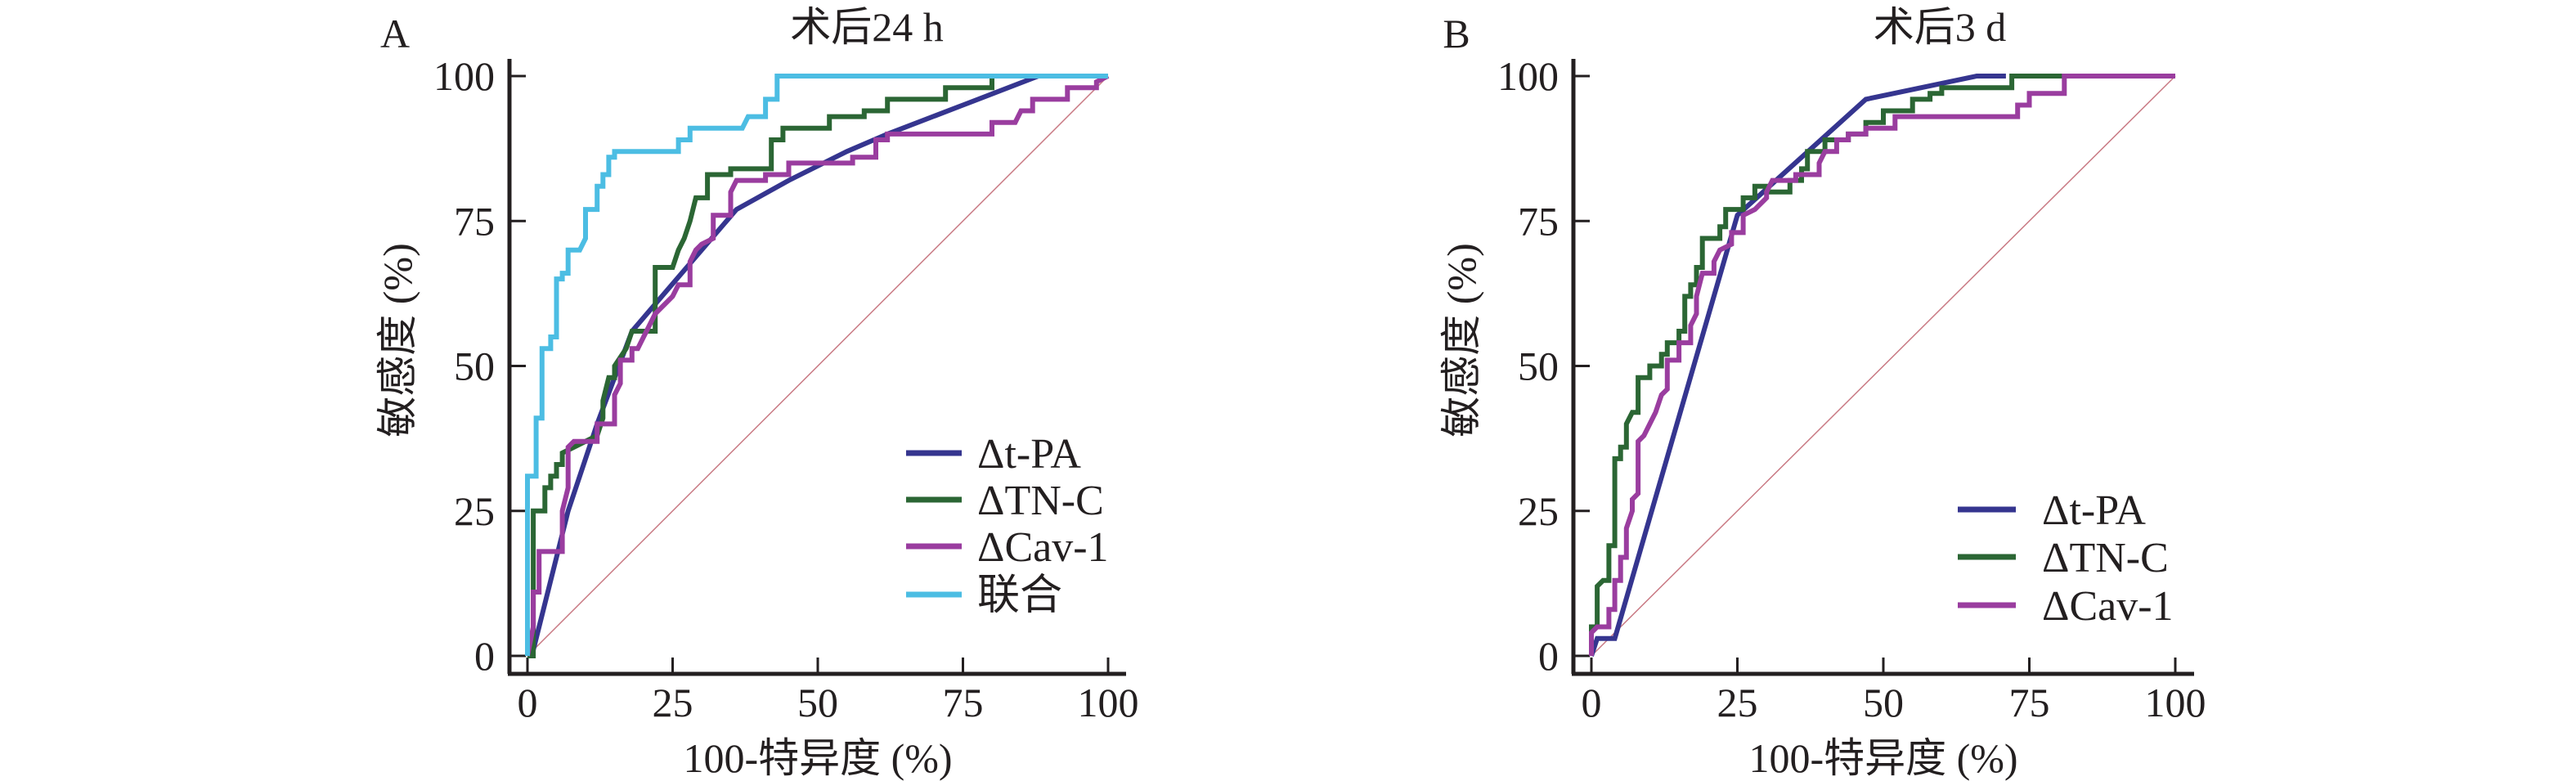  I want to click on panel-label: A, so click(395, 33).